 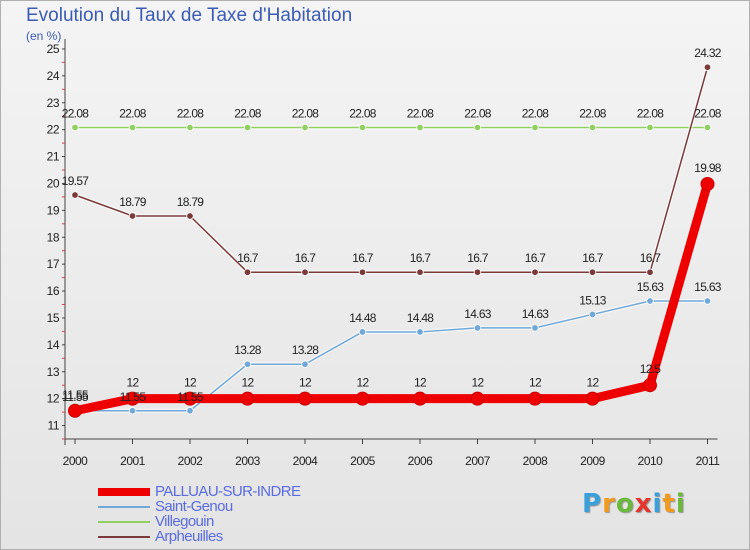 I want to click on y-tick-label: 14, so click(x=53, y=345).